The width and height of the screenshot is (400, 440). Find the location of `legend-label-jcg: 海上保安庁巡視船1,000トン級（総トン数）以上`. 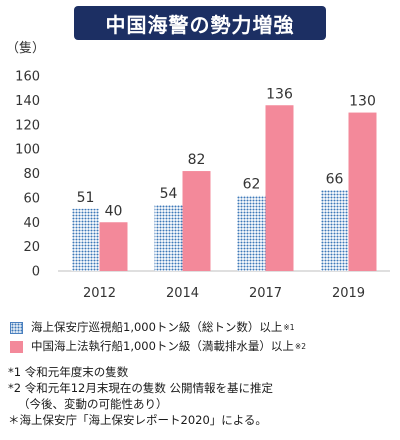

legend-label-jcg: 海上保安庁巡視船1,000トン級（総トン数）以上 is located at coordinates (157, 327).